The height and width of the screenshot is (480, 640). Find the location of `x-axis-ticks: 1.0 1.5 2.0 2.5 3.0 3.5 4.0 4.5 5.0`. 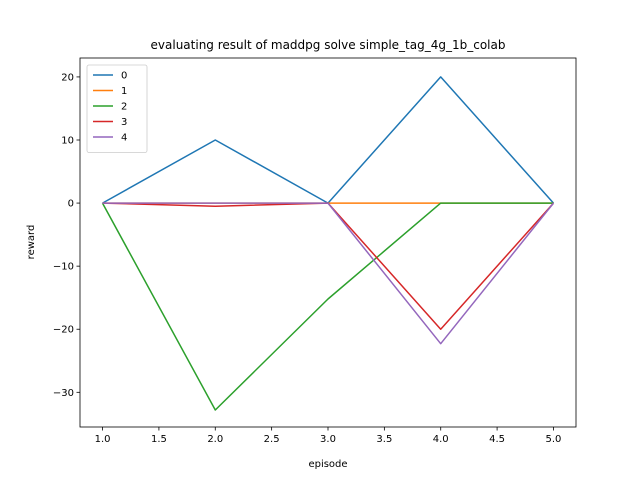

x-axis-ticks: 1.0 1.5 2.0 2.5 3.0 3.5 4.0 4.5 5.0 is located at coordinates (328, 436).